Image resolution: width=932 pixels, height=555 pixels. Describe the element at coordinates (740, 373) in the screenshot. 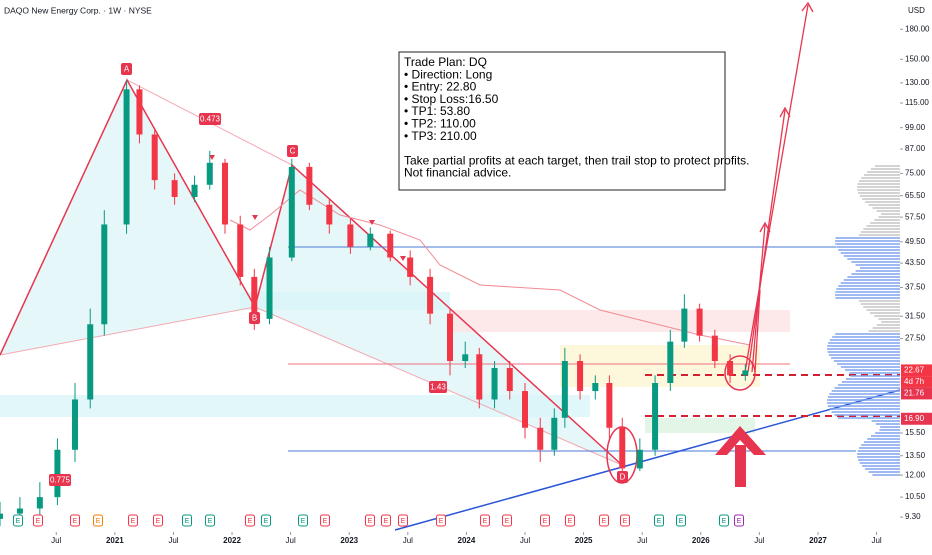

I see `highlight-circle` at that location.